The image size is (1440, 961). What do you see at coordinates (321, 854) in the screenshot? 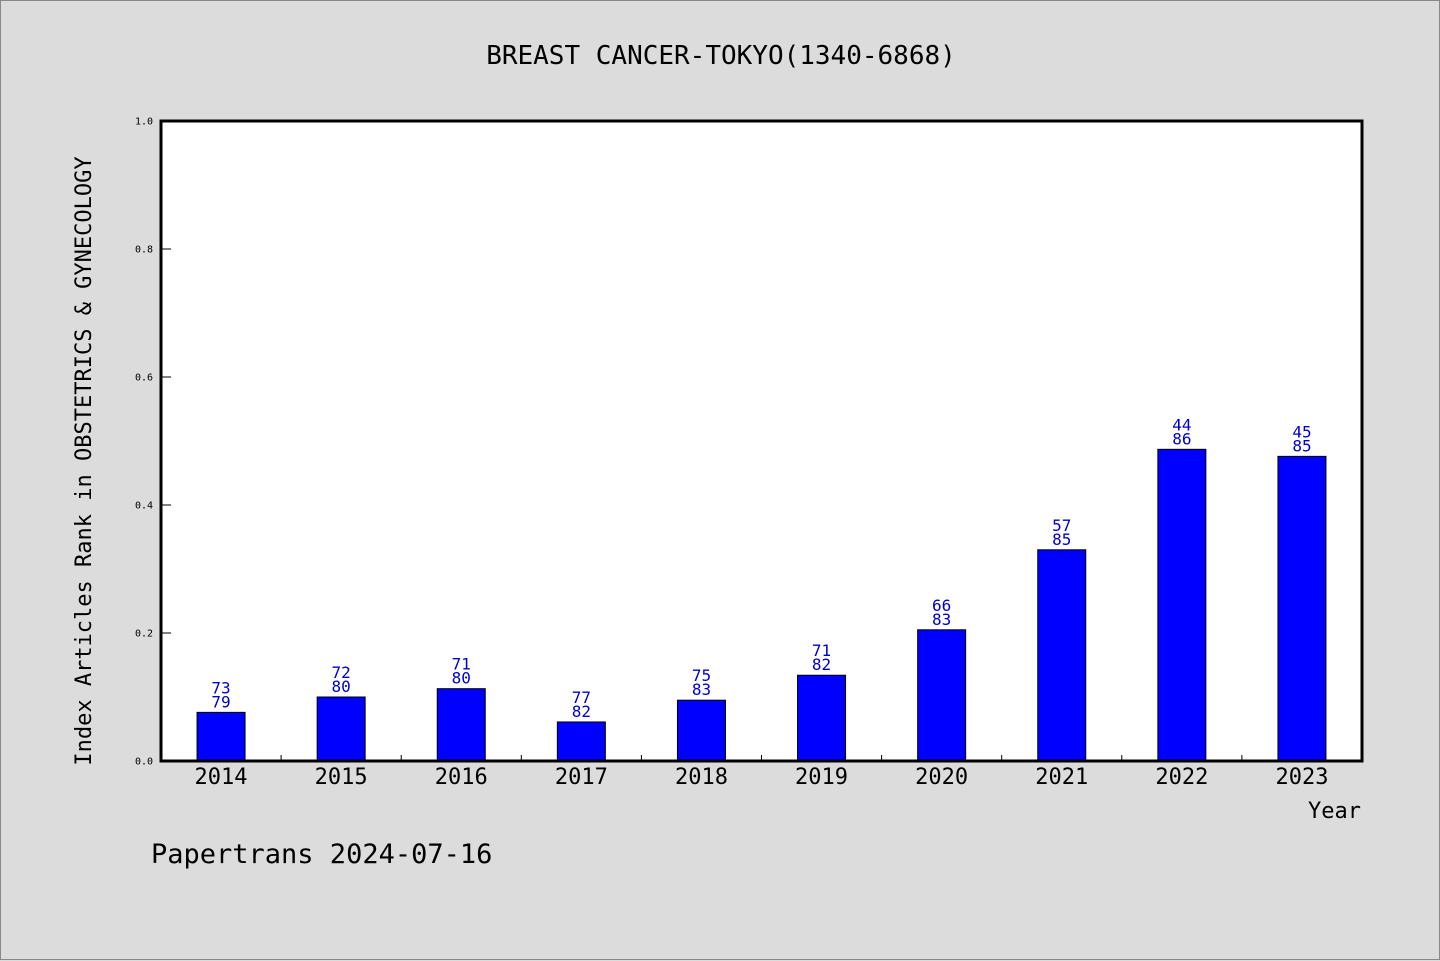
I see `footer-credit: Papertrans 2024-07-16` at bounding box center [321, 854].